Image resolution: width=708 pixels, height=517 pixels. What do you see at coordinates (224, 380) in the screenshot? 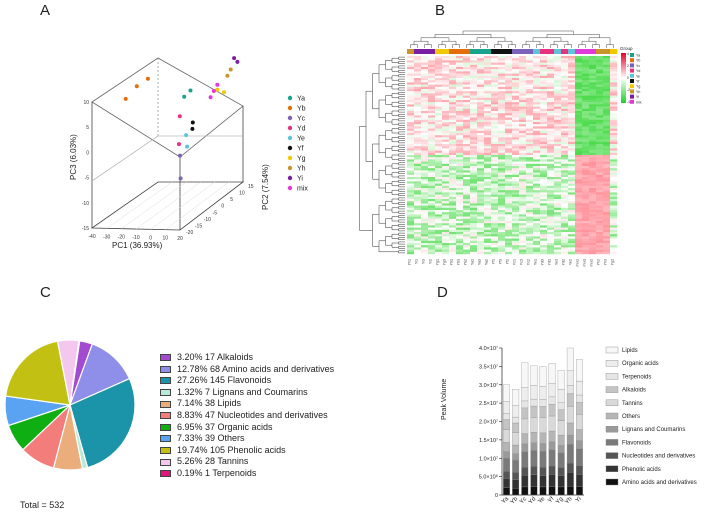
I see `pie-legend-label: 27.26% 145 Flavonoids` at bounding box center [224, 380].